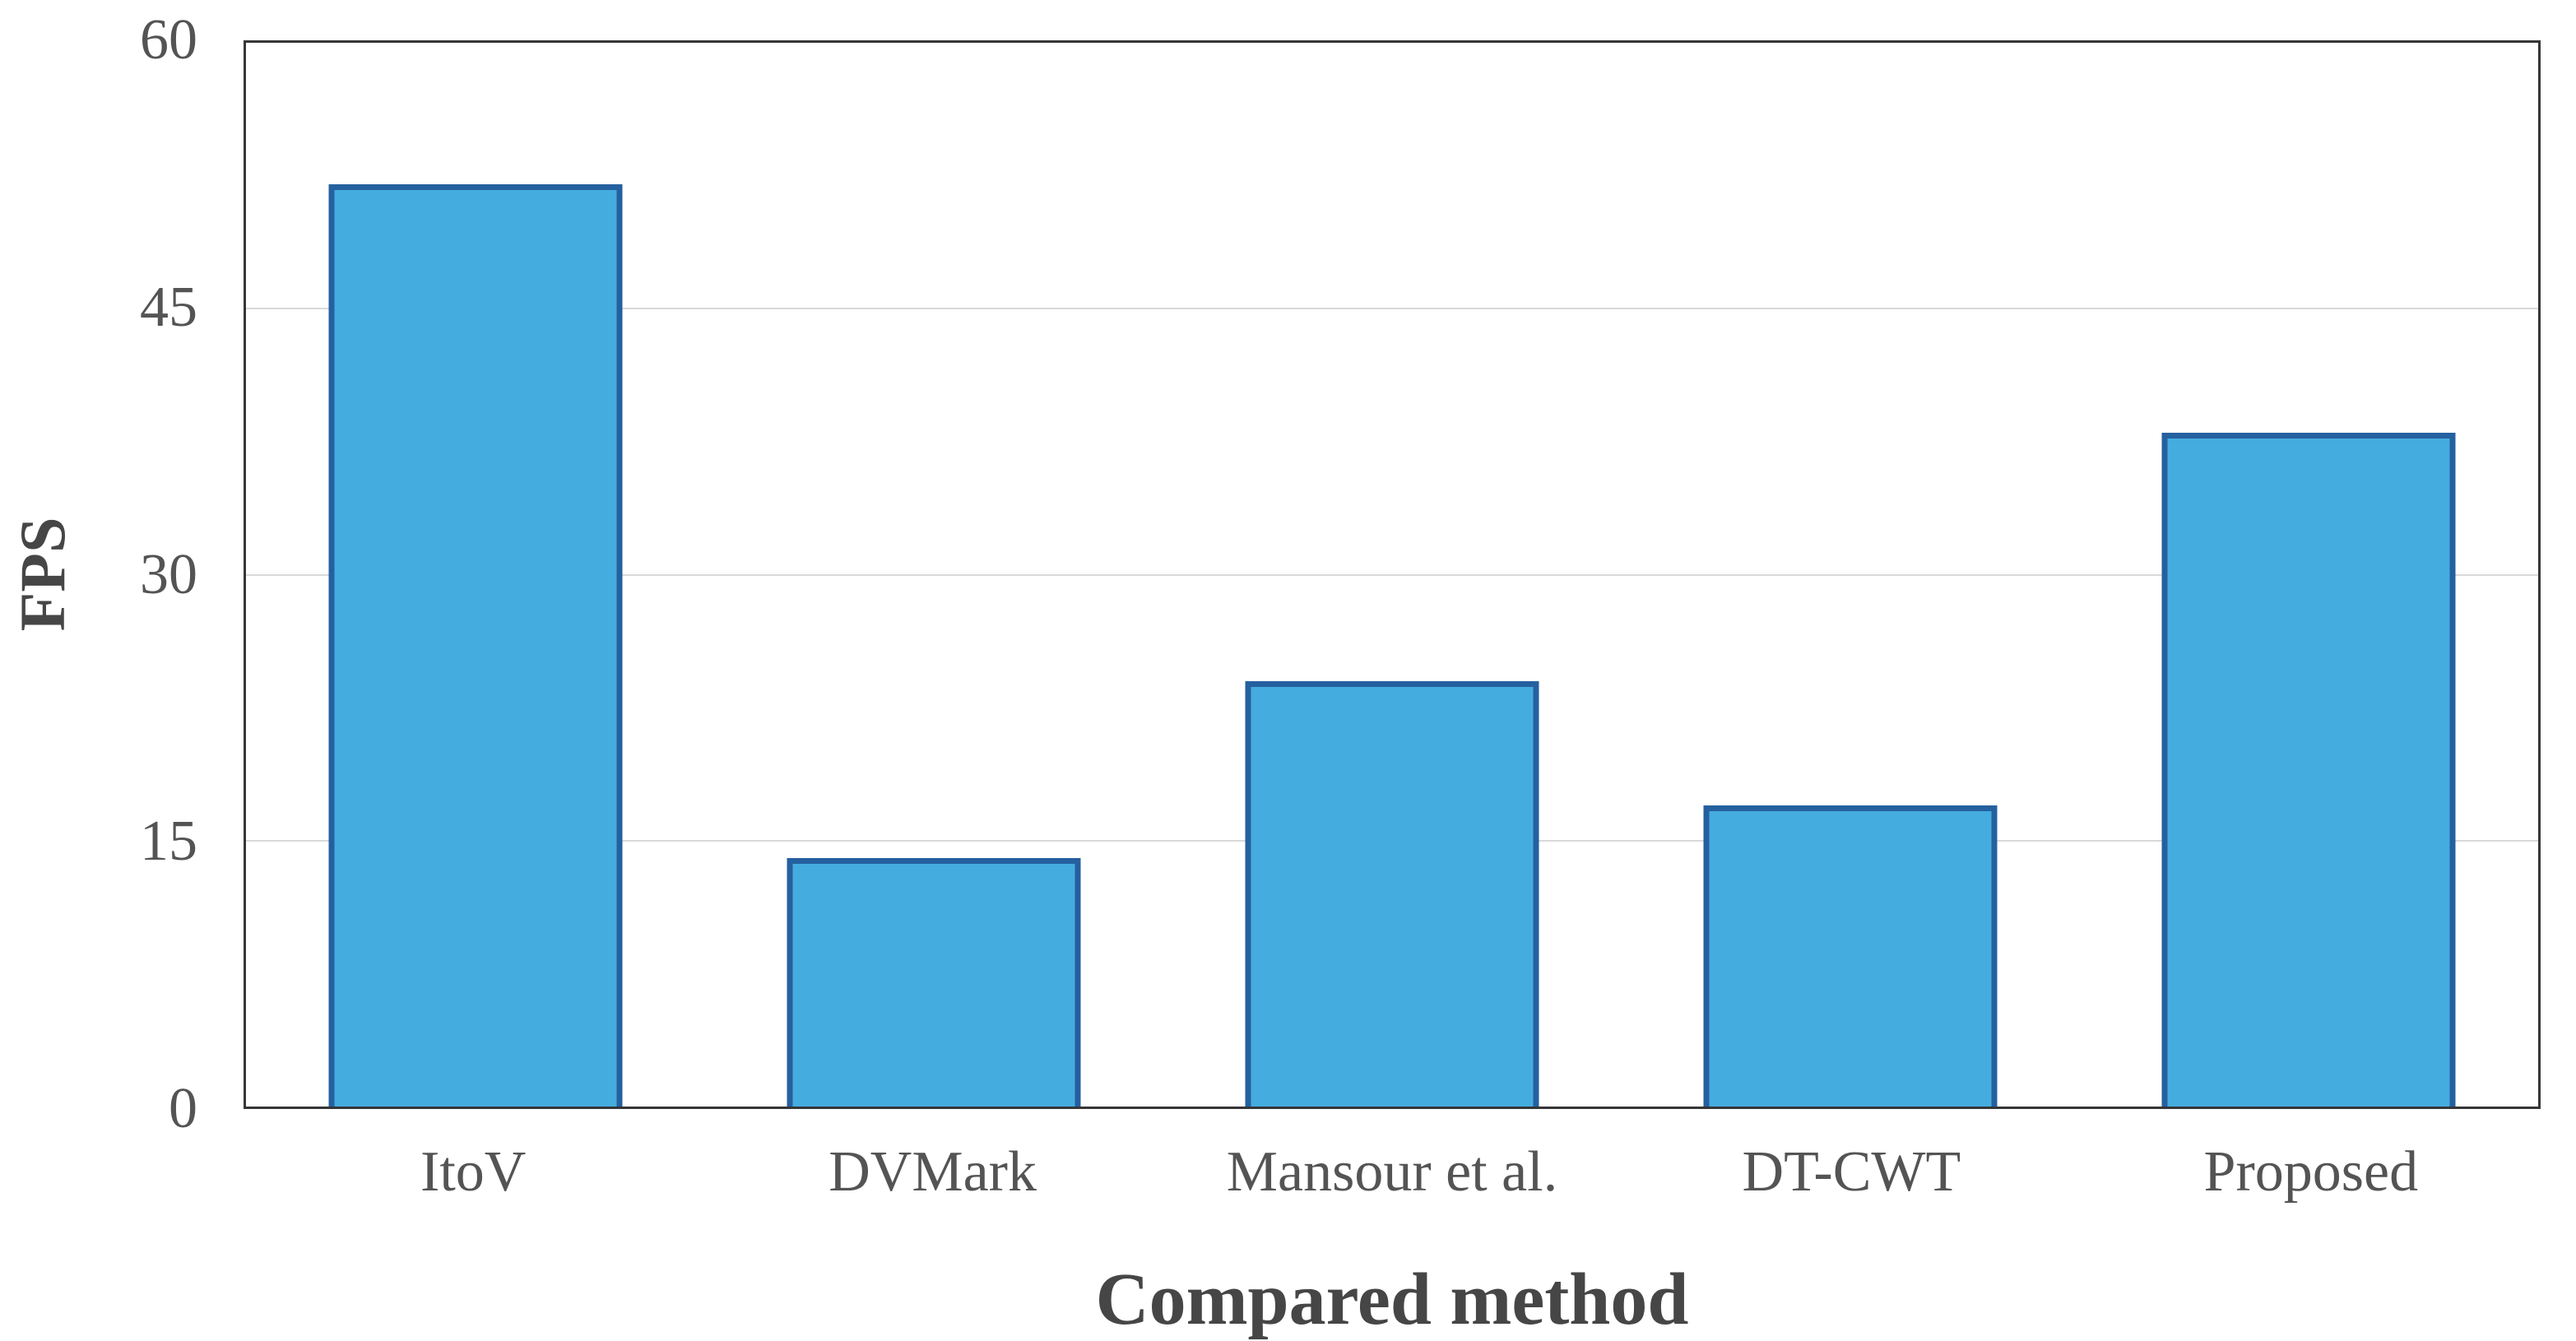 Image resolution: width=2576 pixels, height=1341 pixels. Describe the element at coordinates (2308, 770) in the screenshot. I see `bar-proposed` at that location.